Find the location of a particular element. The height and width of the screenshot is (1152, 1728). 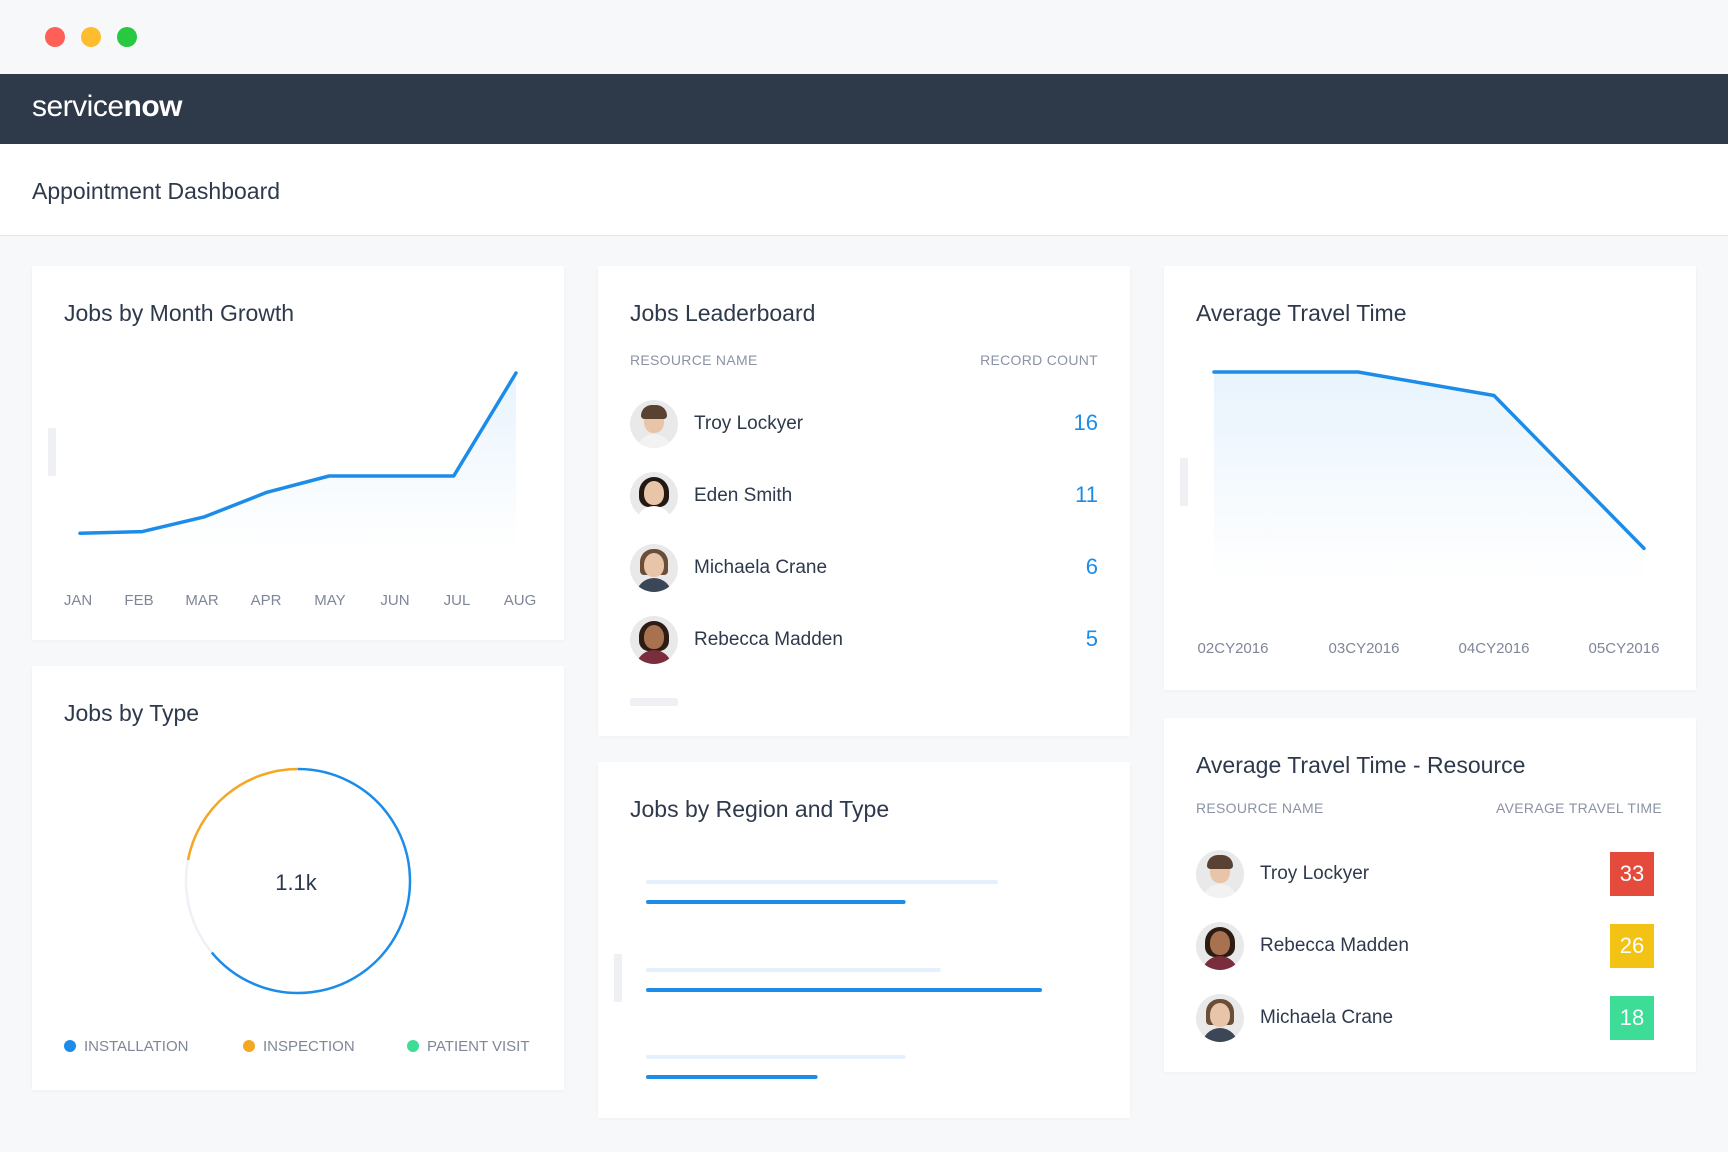

page-title: Appointment Dashboard is located at coordinates (156, 191).